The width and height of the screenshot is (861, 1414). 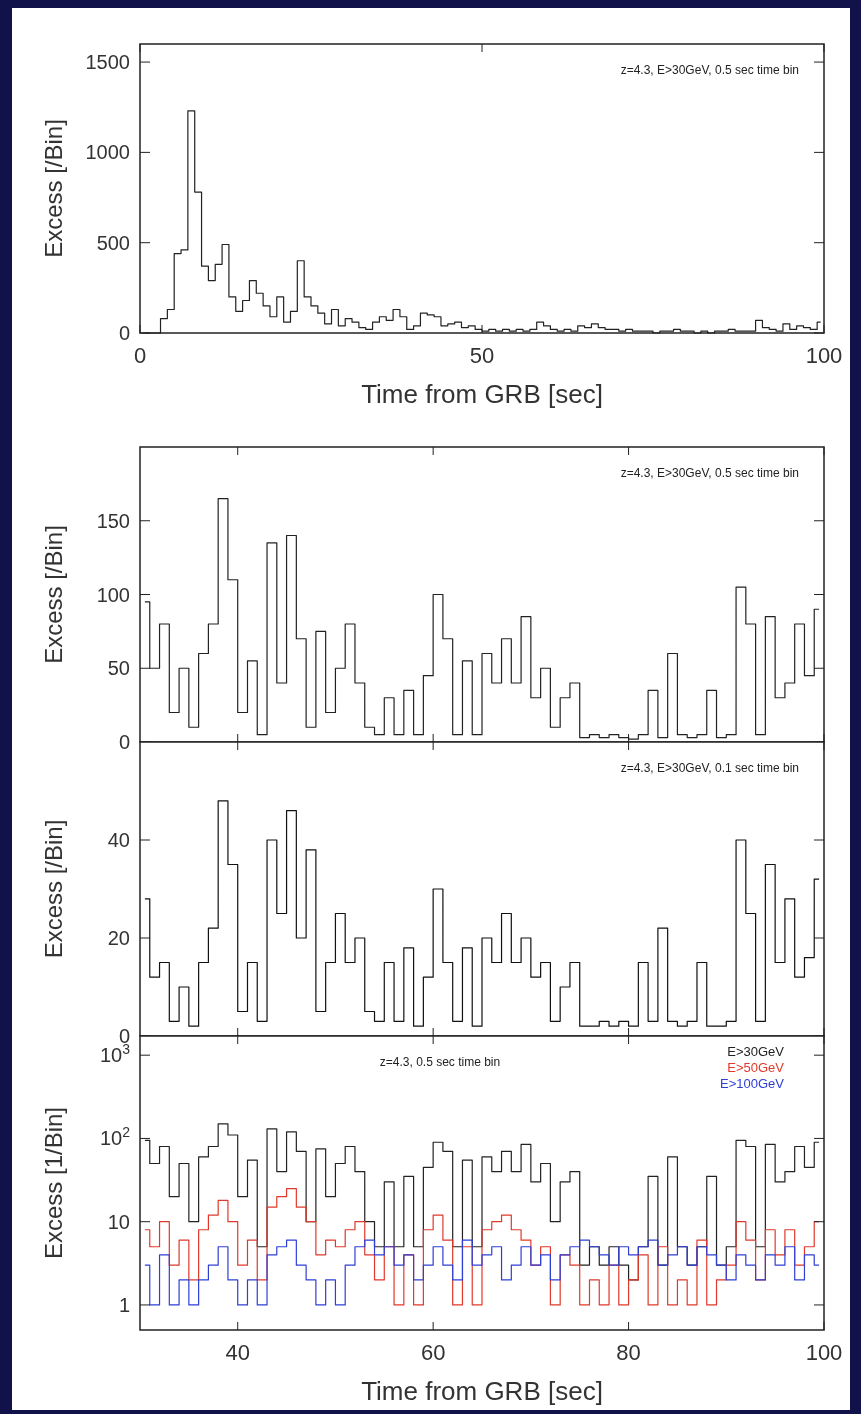 I want to click on y-tick-label: 1000, so click(x=107, y=152).